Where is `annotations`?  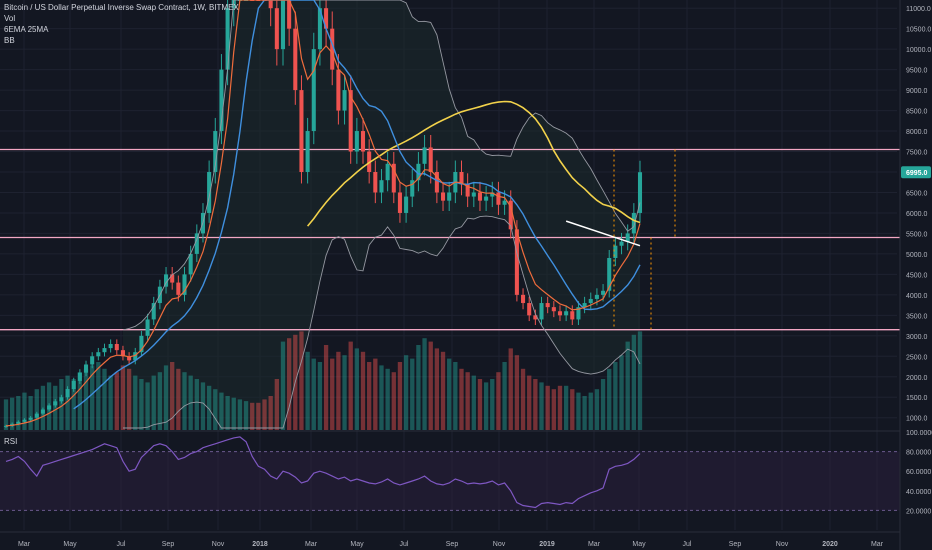
annotations is located at coordinates (620, 239).